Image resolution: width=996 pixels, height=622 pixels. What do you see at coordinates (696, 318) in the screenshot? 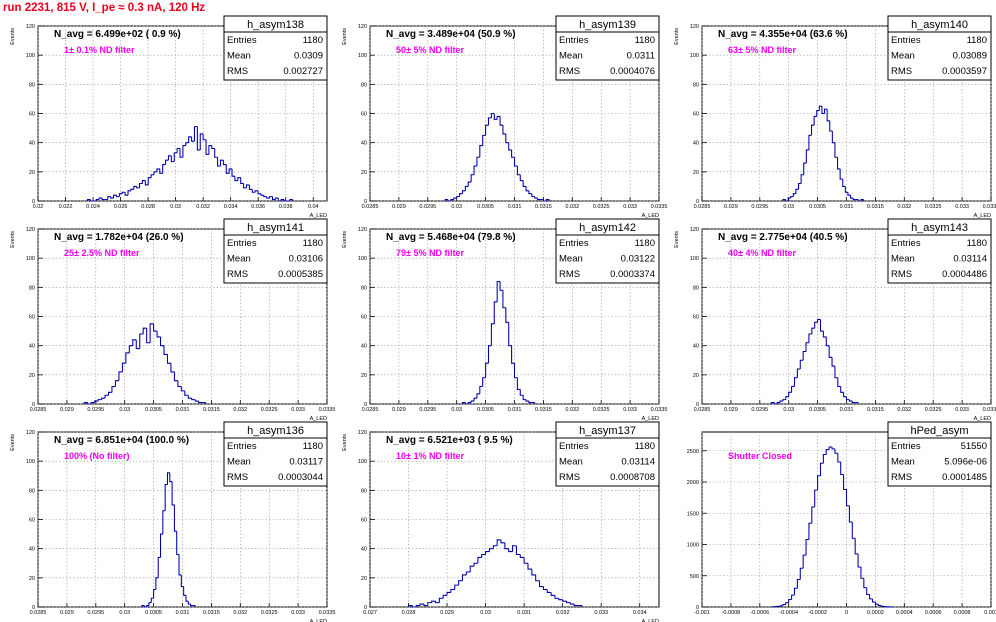
I see `y-tick-label: 60` at bounding box center [696, 318].